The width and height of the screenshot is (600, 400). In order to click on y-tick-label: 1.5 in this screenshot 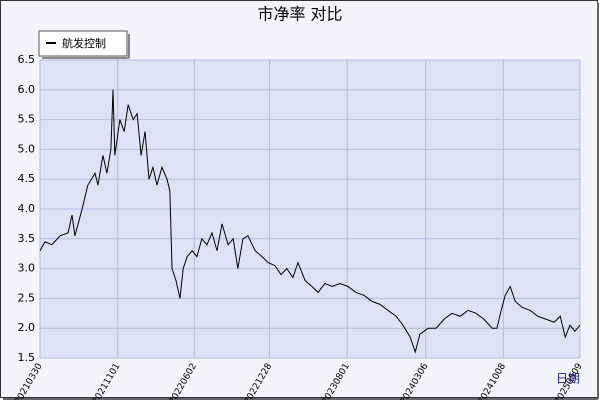, I will do `click(27, 357)`.